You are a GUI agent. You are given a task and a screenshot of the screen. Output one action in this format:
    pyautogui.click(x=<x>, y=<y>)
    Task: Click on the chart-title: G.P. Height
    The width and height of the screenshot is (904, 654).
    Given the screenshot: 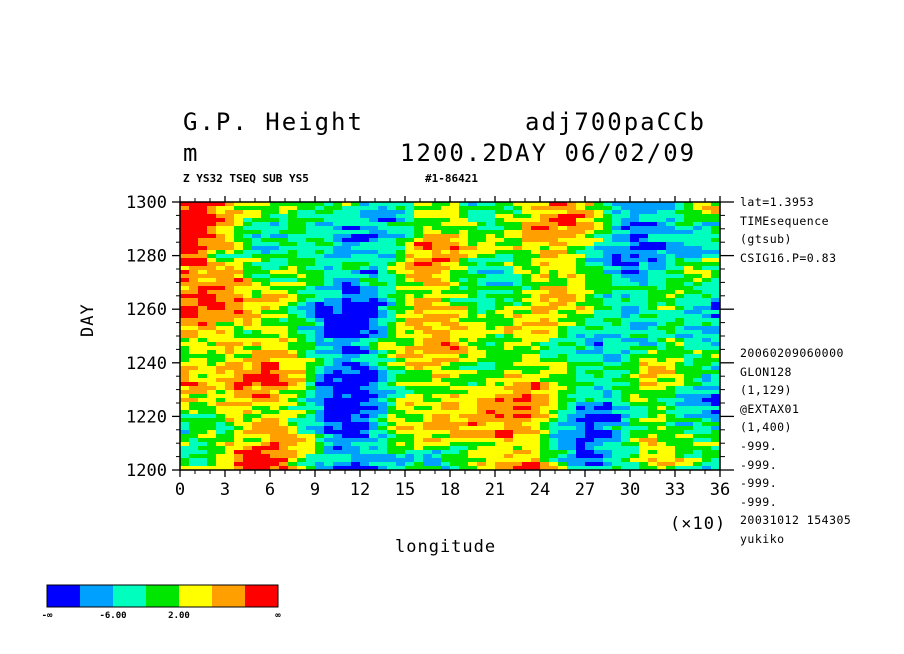 What is the action you would take?
    pyautogui.click(x=273, y=122)
    